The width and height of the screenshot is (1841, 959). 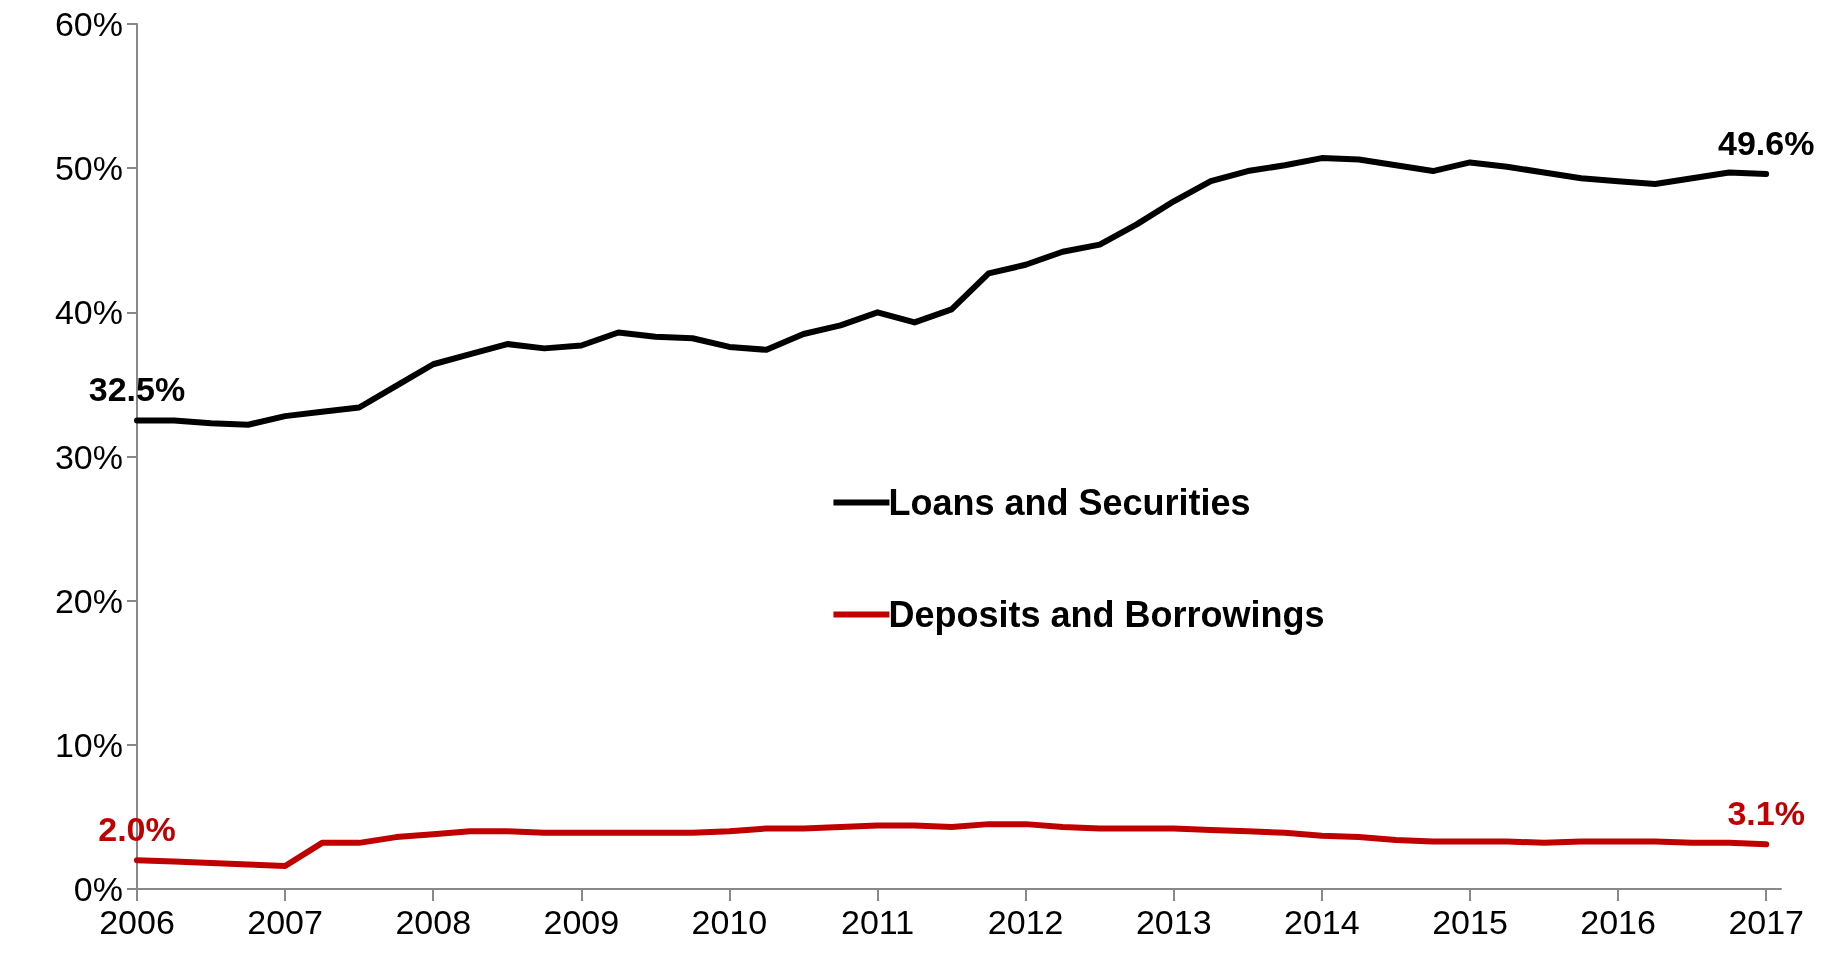 What do you see at coordinates (1766, 142) in the screenshot?
I see `data-label: 49.6%` at bounding box center [1766, 142].